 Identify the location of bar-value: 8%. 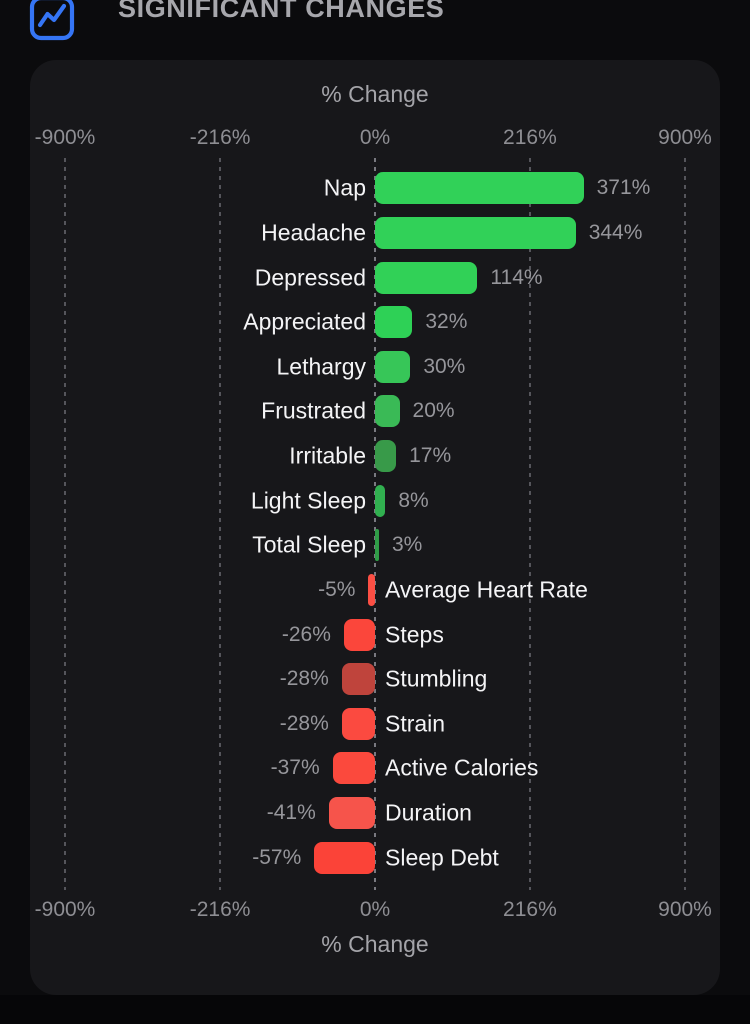
(413, 500).